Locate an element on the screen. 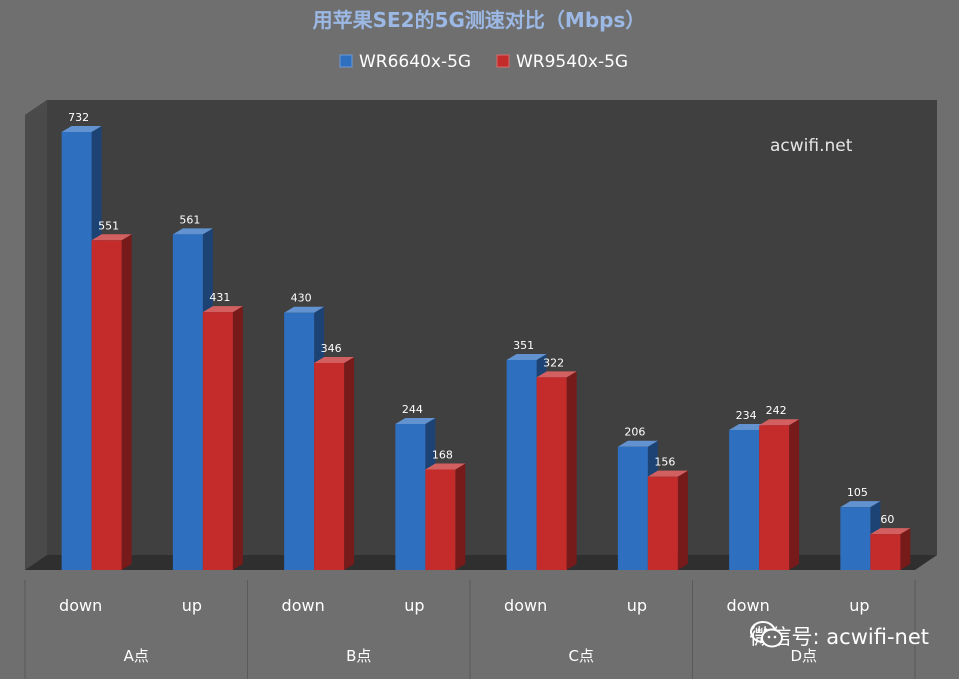  data-label: 105 is located at coordinates (857, 492).